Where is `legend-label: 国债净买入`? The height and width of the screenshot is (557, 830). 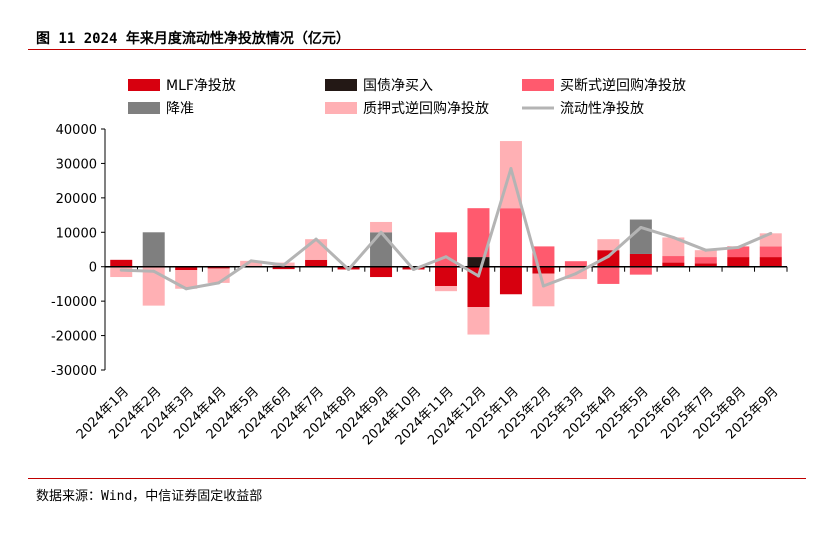
legend-label: 国债净买入 is located at coordinates (398, 86).